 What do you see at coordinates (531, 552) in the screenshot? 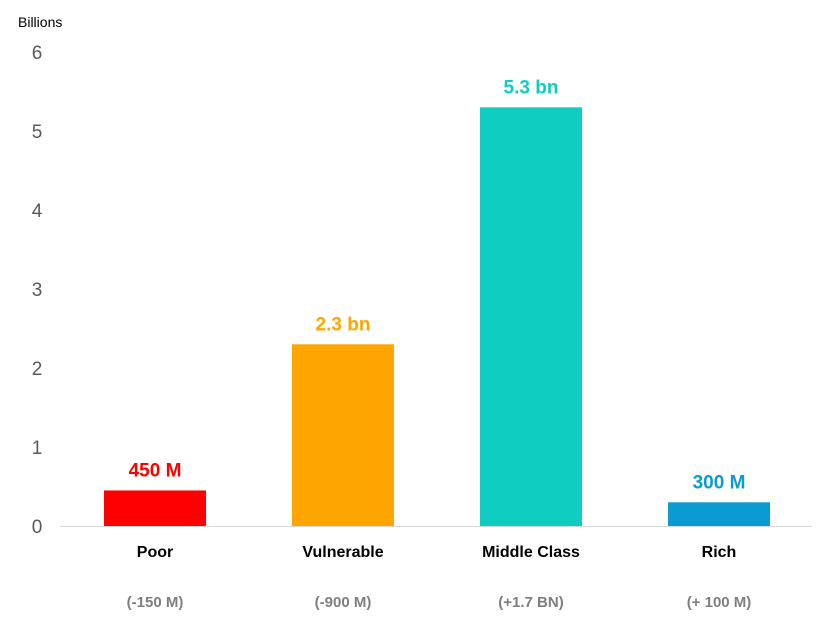
I see `x-category-label: Middle Class` at bounding box center [531, 552].